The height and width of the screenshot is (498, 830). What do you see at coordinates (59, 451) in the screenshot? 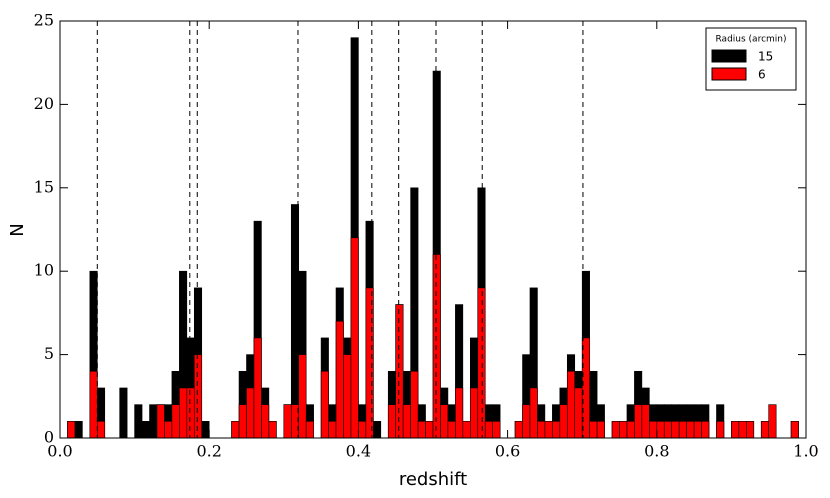
I see `x-tick-label: 0.0` at bounding box center [59, 451].